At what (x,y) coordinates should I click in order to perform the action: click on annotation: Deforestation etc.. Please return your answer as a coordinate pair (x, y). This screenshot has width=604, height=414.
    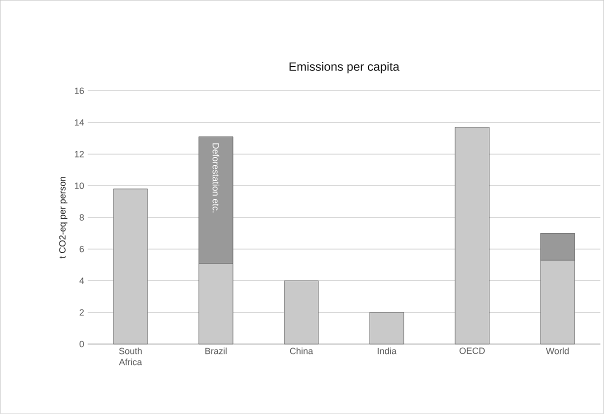
    Looking at the image, I should click on (216, 177).